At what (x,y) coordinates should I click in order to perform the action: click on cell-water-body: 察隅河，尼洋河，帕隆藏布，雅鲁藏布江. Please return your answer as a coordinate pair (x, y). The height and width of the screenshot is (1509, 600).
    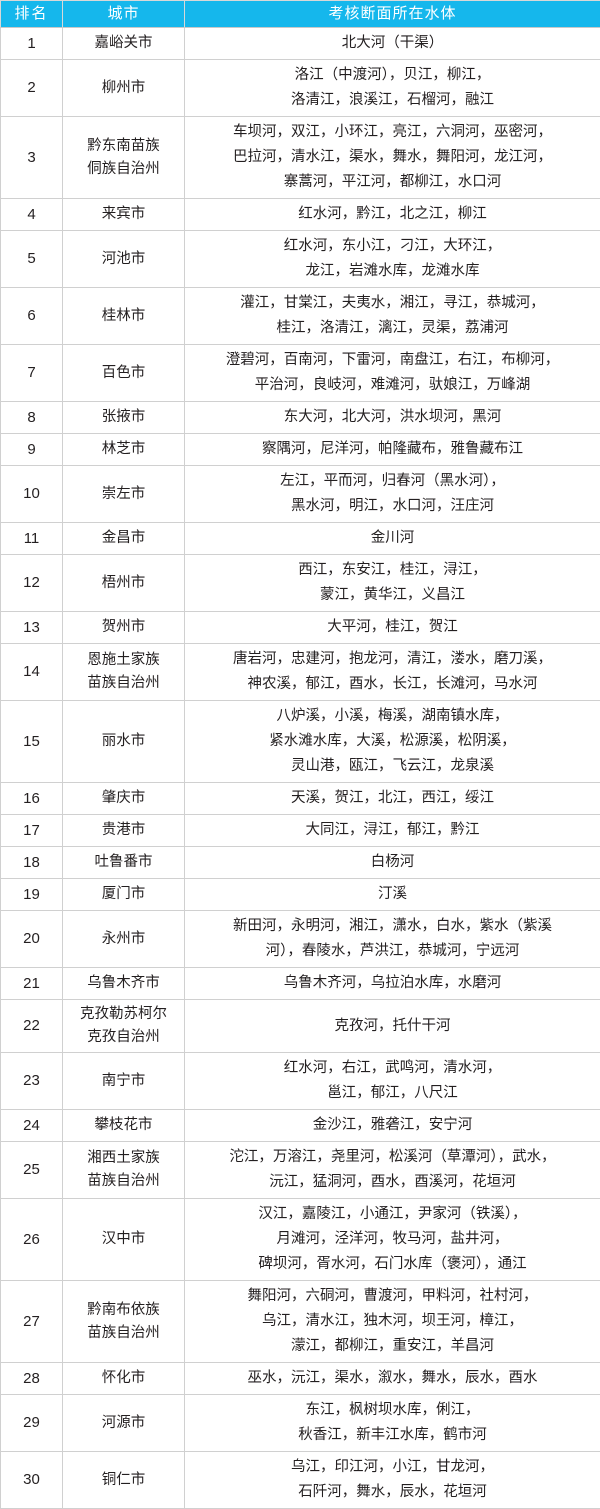
    Looking at the image, I should click on (392, 450).